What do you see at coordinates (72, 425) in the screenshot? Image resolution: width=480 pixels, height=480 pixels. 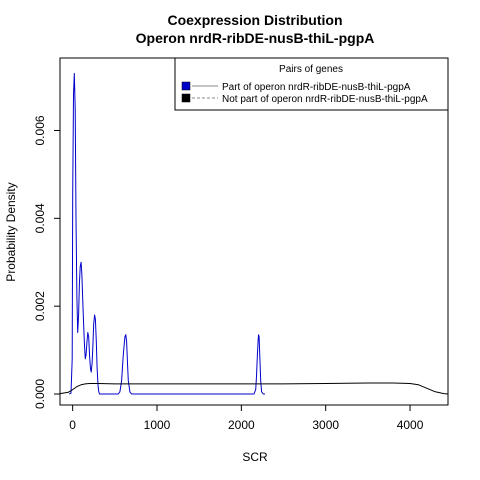 I see `x-tick-label: 0` at bounding box center [72, 425].